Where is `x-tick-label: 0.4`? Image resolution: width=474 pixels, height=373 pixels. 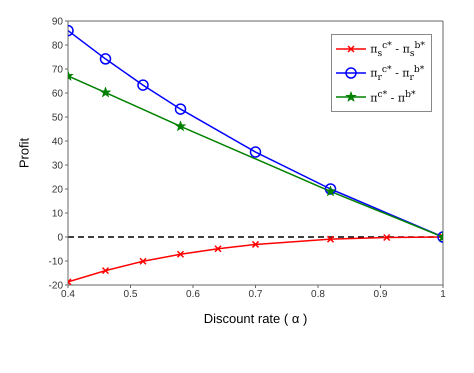
x-tick-label: 0.4 is located at coordinates (68, 294).